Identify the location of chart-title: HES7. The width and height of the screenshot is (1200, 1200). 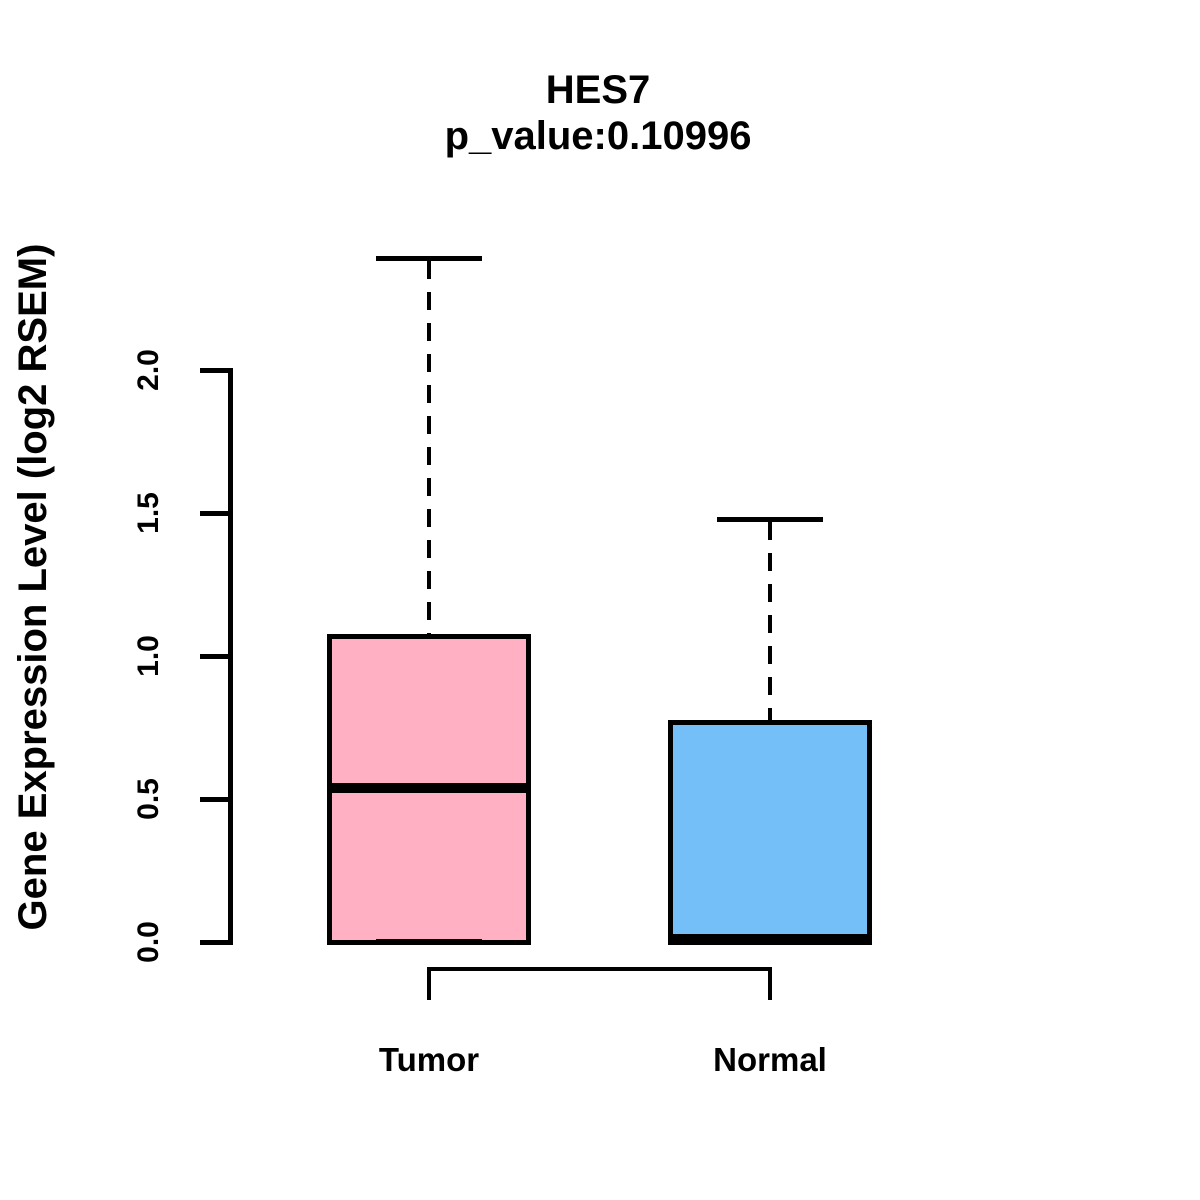
(598, 90).